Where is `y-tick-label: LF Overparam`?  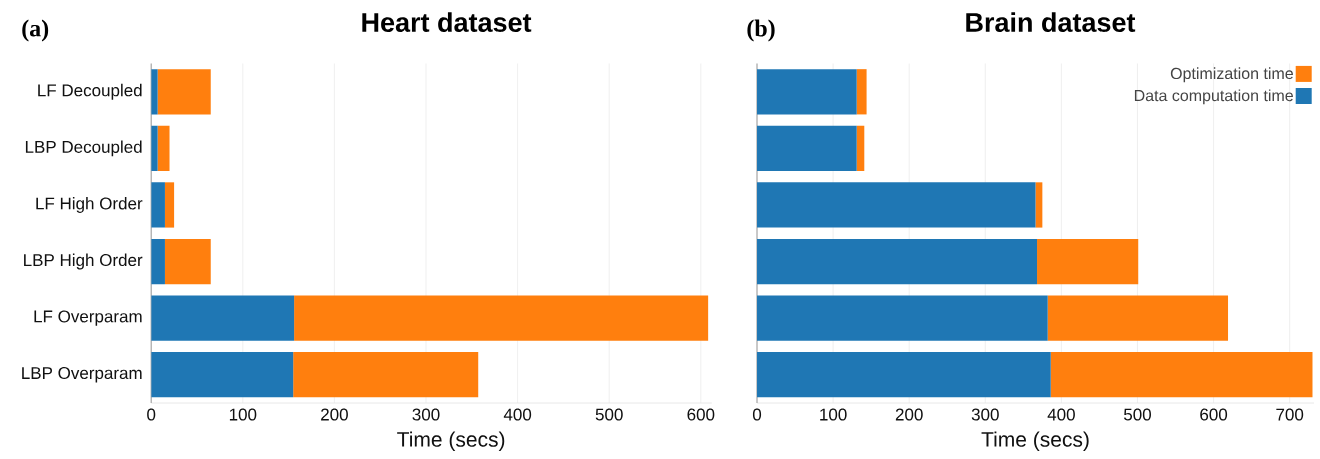
y-tick-label: LF Overparam is located at coordinates (88, 318).